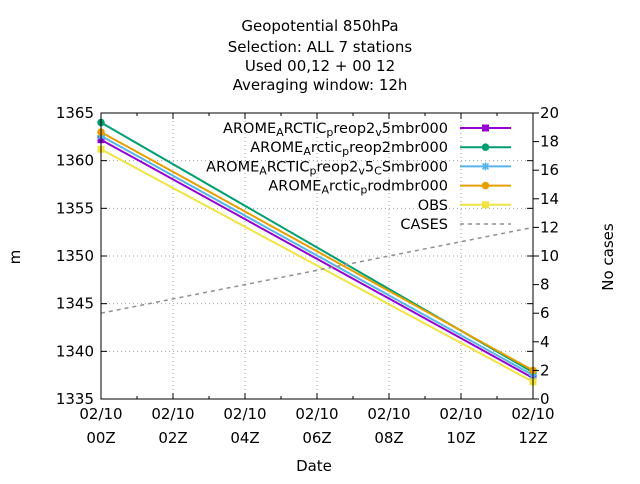 The image size is (640, 484). Describe the element at coordinates (244, 438) in the screenshot. I see `x-tick-label-hour: 04Z` at that location.